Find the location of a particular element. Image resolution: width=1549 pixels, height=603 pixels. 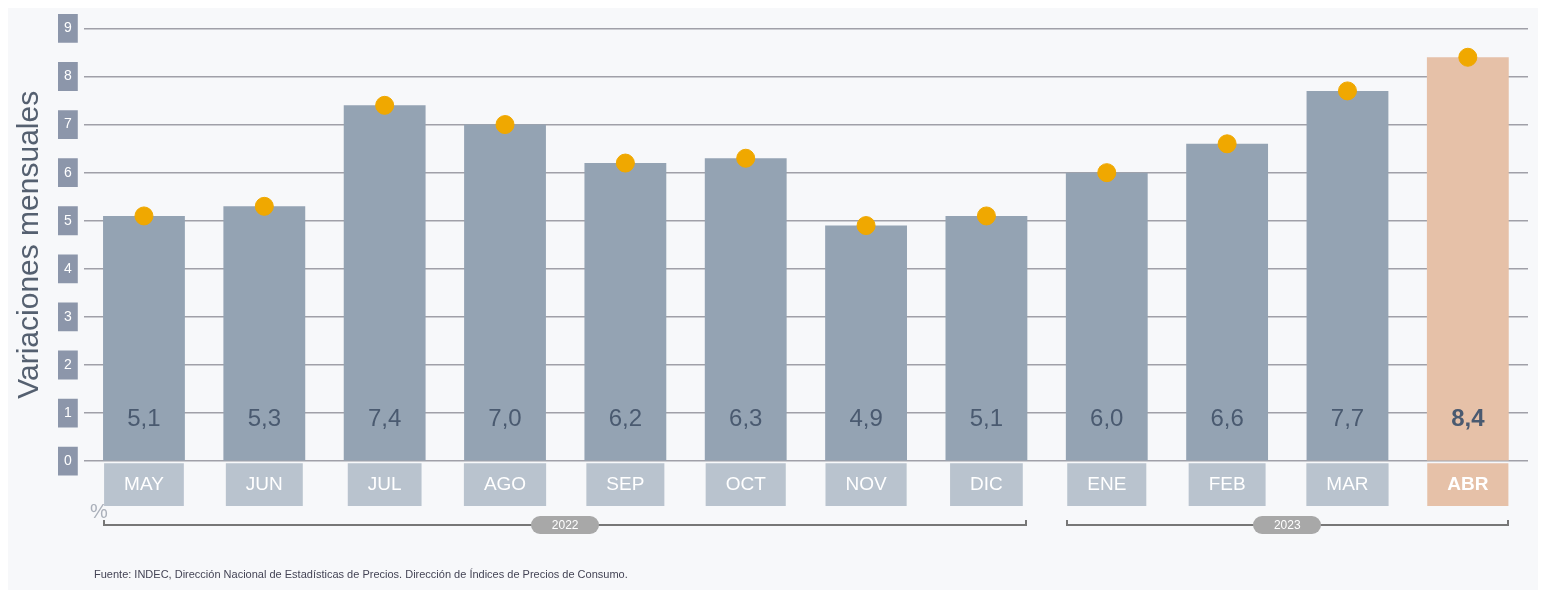

data-label: 4,9 is located at coordinates (866, 417).